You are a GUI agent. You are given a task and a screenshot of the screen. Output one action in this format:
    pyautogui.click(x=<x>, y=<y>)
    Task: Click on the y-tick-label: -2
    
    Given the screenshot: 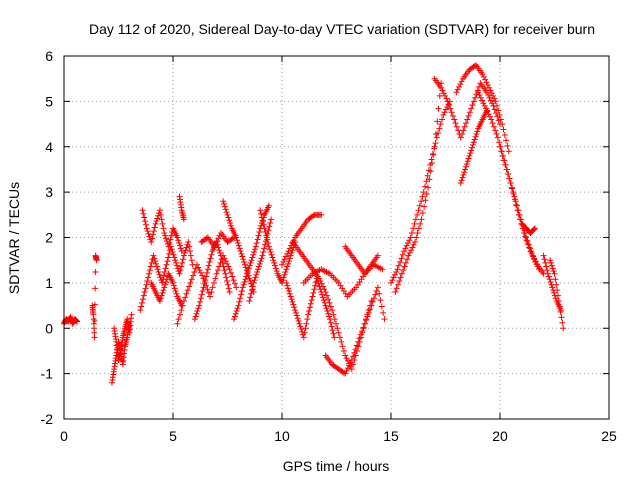 What is the action you would take?
    pyautogui.click(x=47, y=419)
    